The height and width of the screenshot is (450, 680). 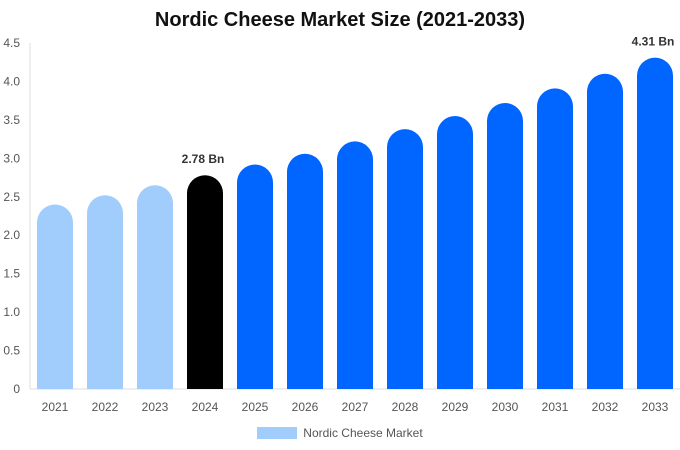 What do you see at coordinates (155, 407) in the screenshot?
I see `x-tick-label: 2023` at bounding box center [155, 407].